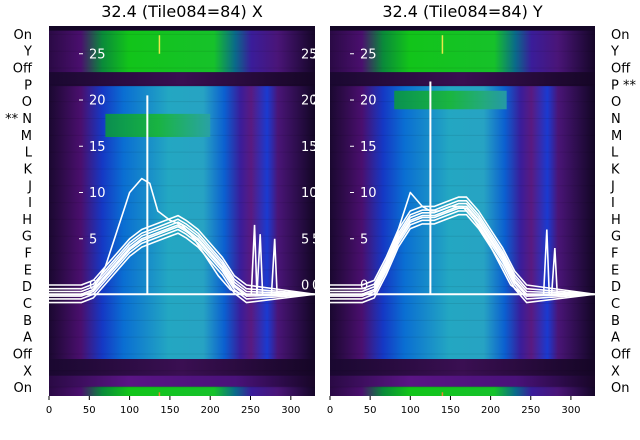 This screenshot has height=440, width=640. Describe the element at coordinates (309, 193) in the screenshot. I see `edge-y-tick-label: 10` at that location.